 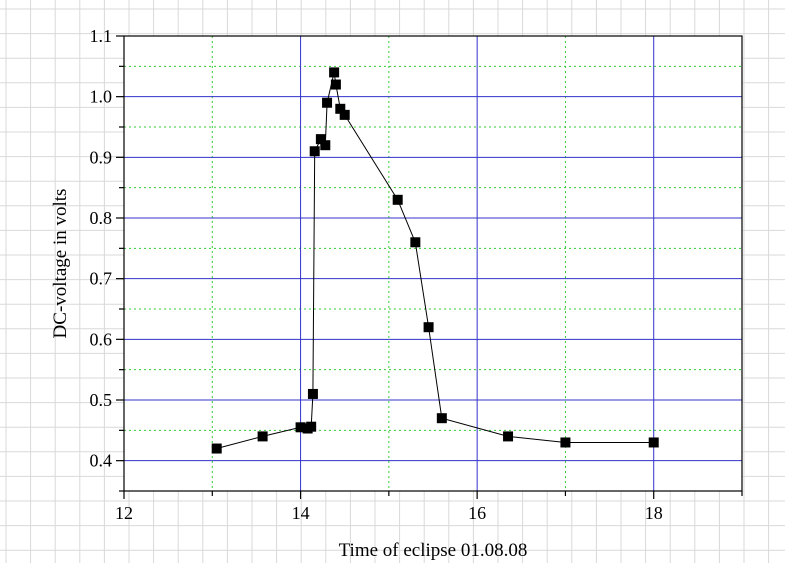 I want to click on x-tick-label: 14, so click(x=301, y=513).